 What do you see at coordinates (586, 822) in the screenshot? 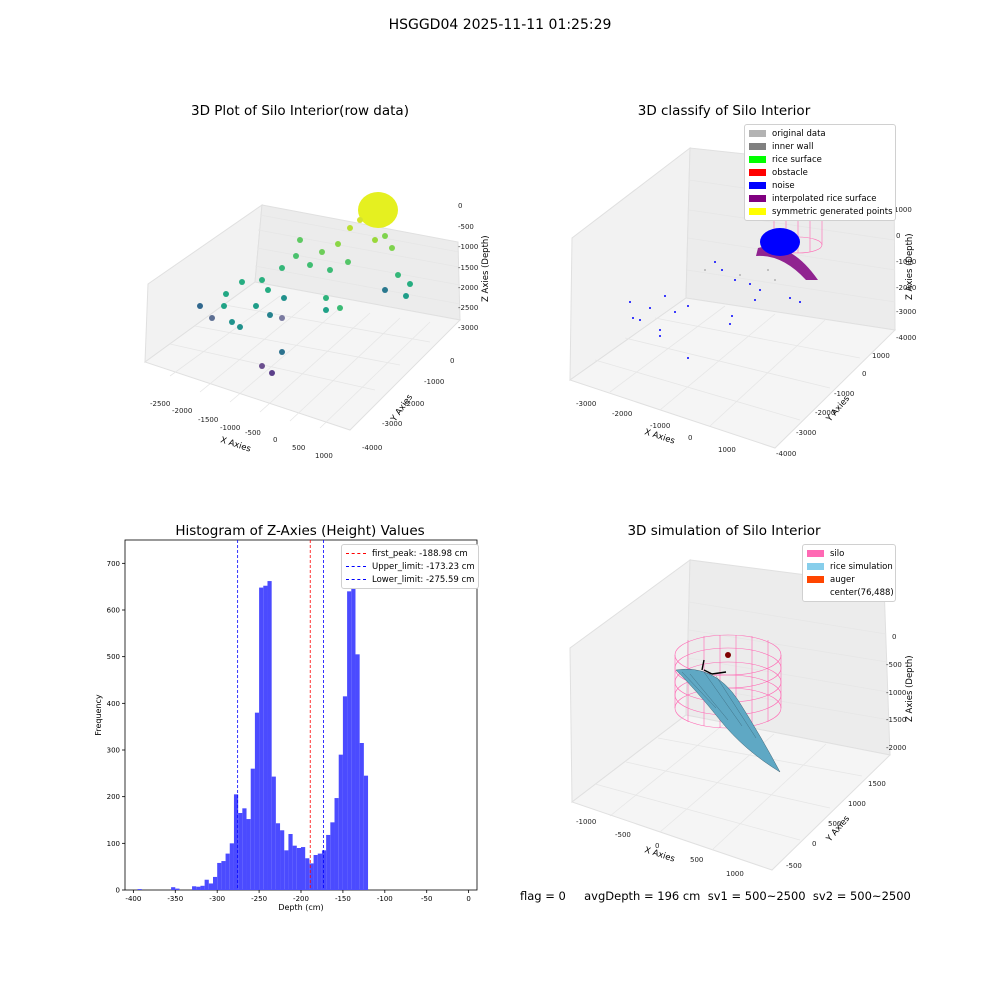
I see `simulation-xtick: -1000` at bounding box center [586, 822].